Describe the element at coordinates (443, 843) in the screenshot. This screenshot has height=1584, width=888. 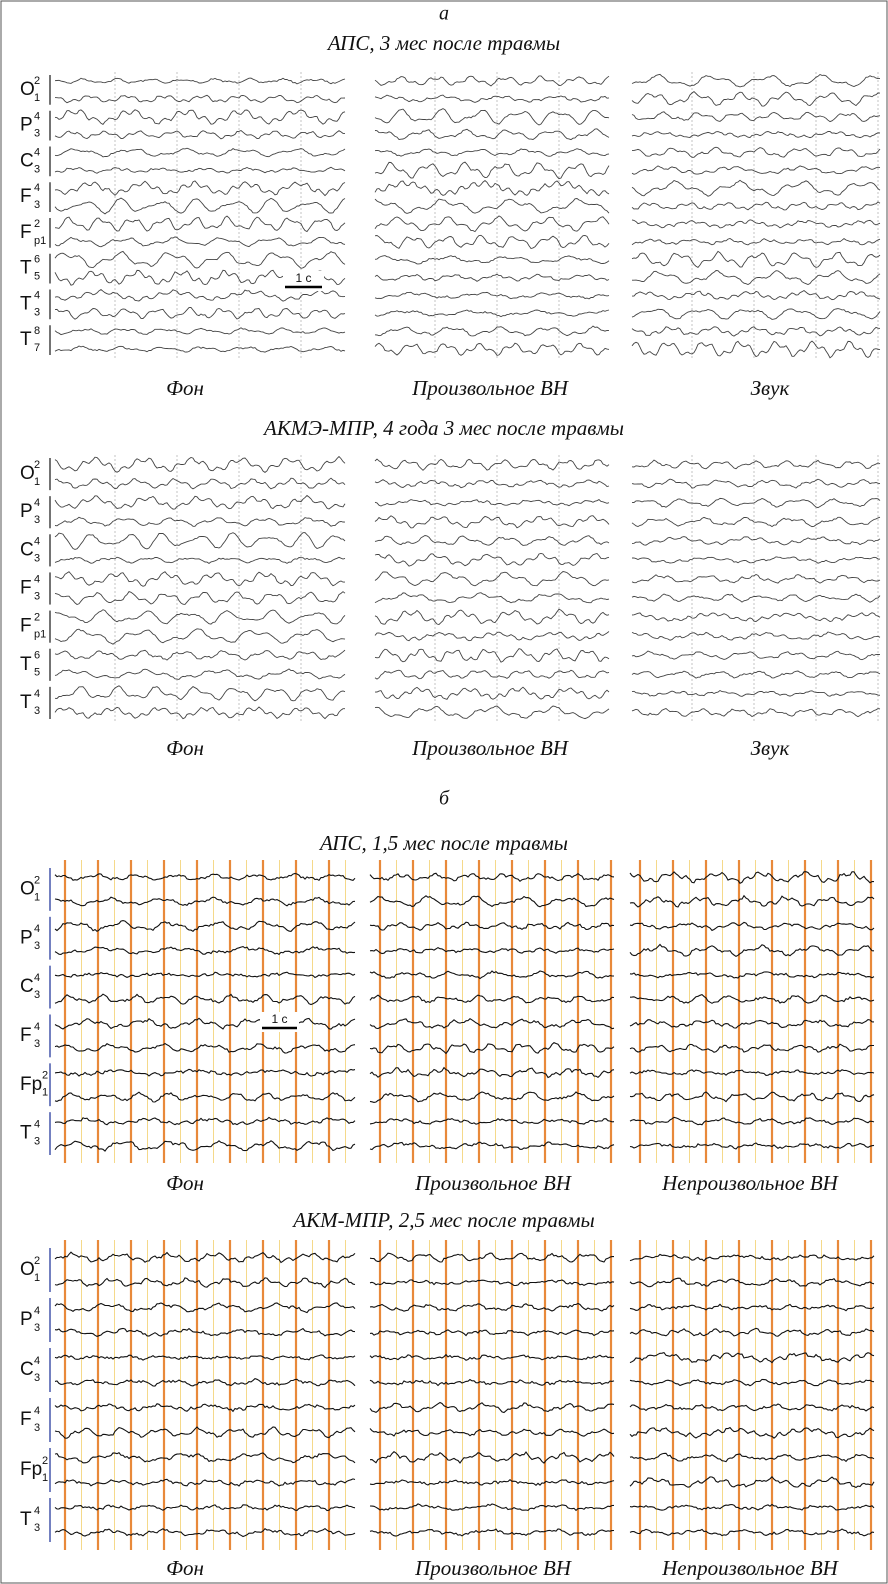
I see `row-title: АПС, 1,5 мес после травмы` at that location.